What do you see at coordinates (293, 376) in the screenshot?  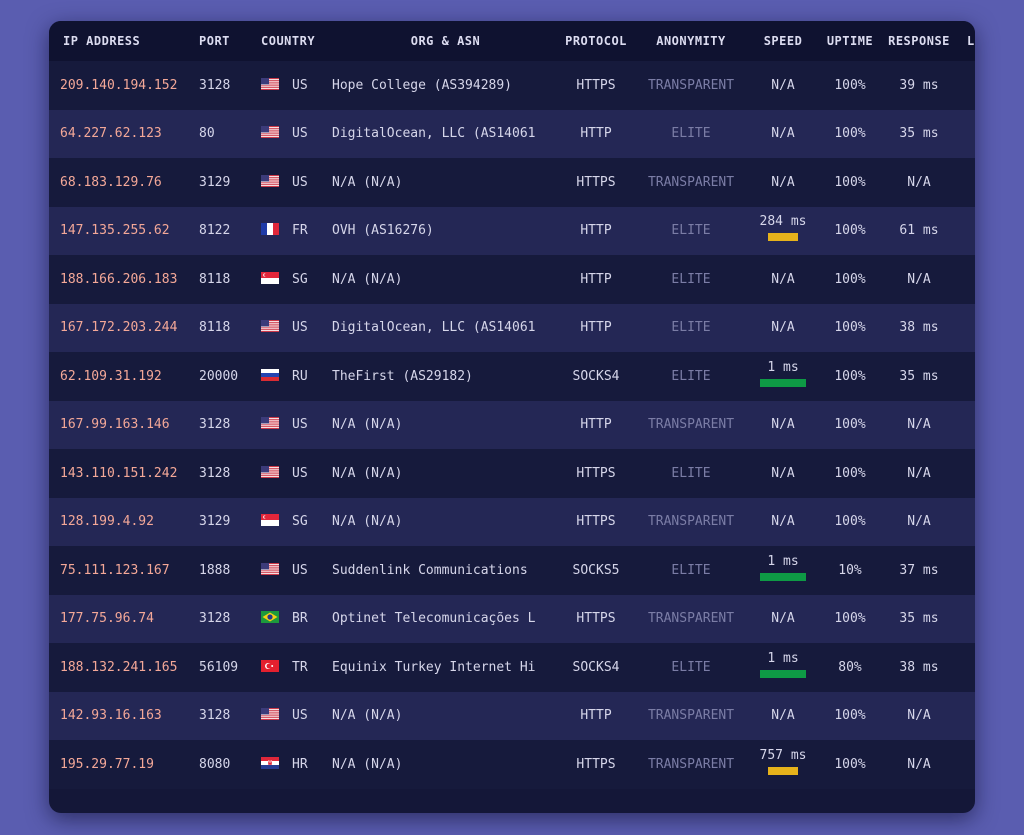 I see `country-cell: RU` at bounding box center [293, 376].